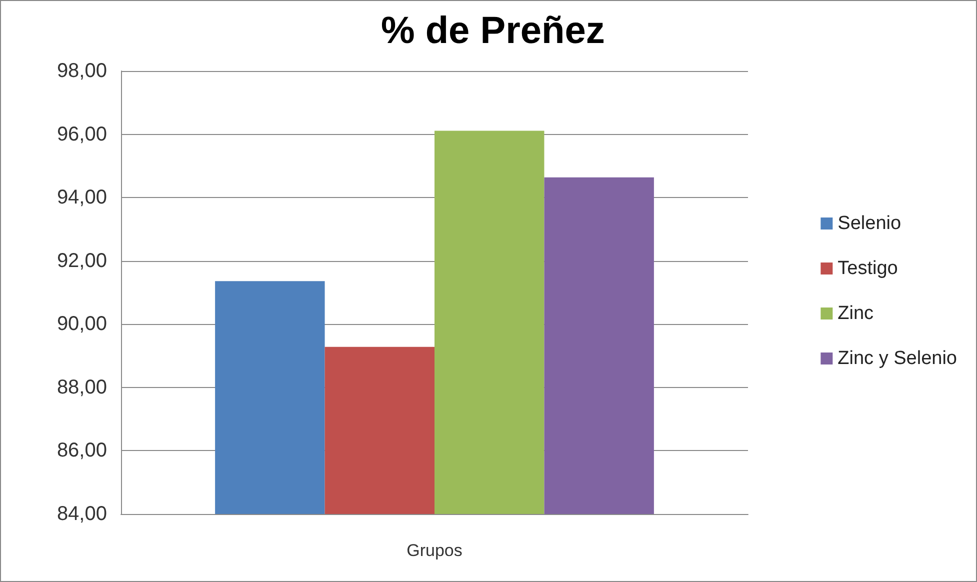 This screenshot has height=582, width=977. What do you see at coordinates (870, 223) in the screenshot?
I see `legend-label: Selenio` at bounding box center [870, 223].